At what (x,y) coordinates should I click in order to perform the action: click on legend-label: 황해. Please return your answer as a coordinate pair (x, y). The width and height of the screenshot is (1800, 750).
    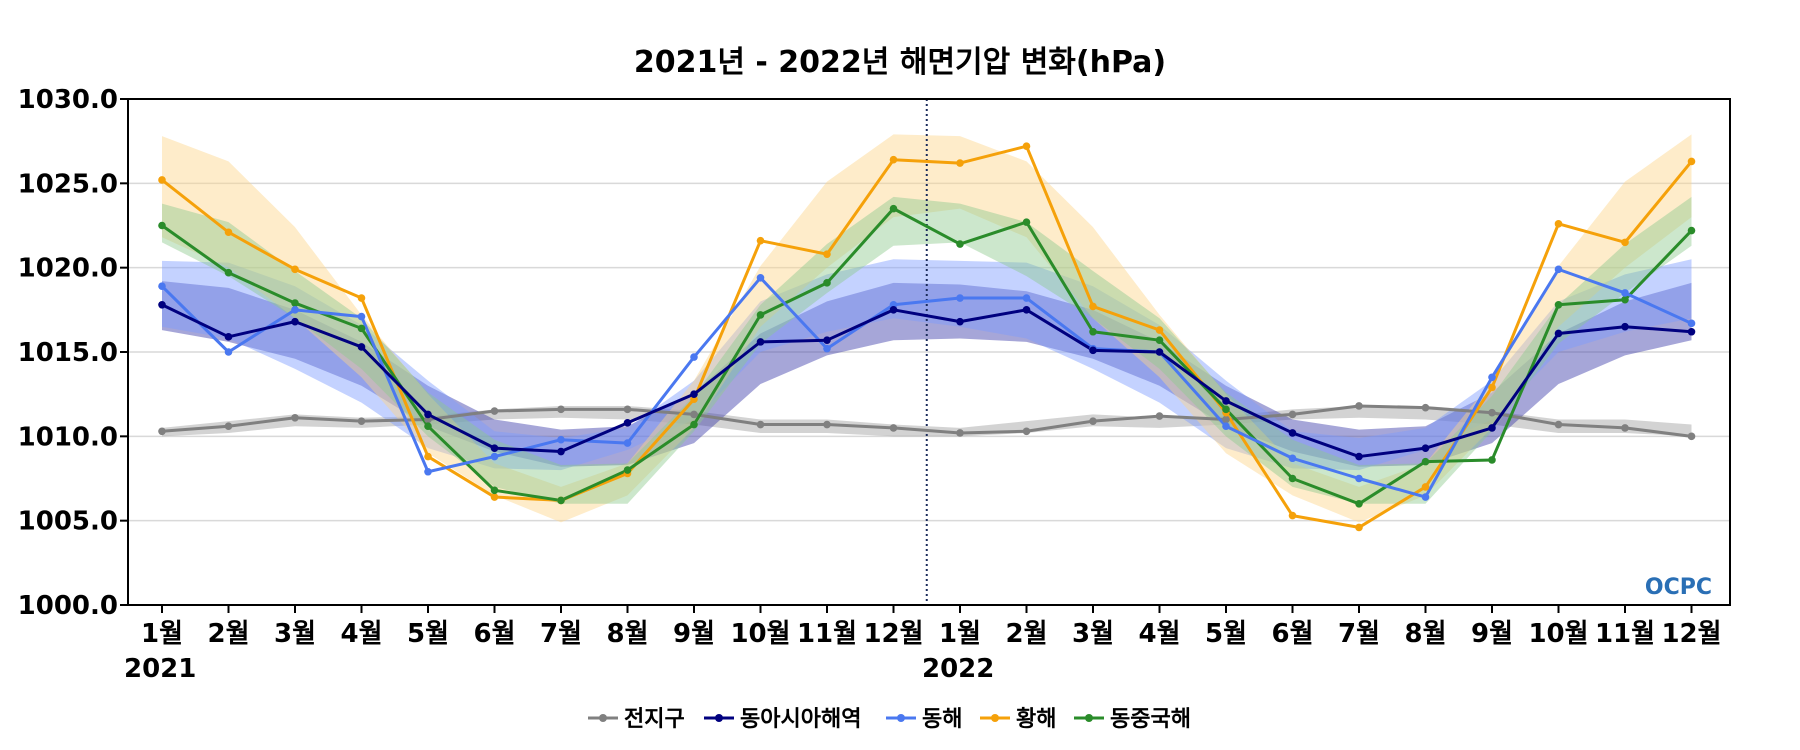
    Looking at the image, I should click on (1036, 719).